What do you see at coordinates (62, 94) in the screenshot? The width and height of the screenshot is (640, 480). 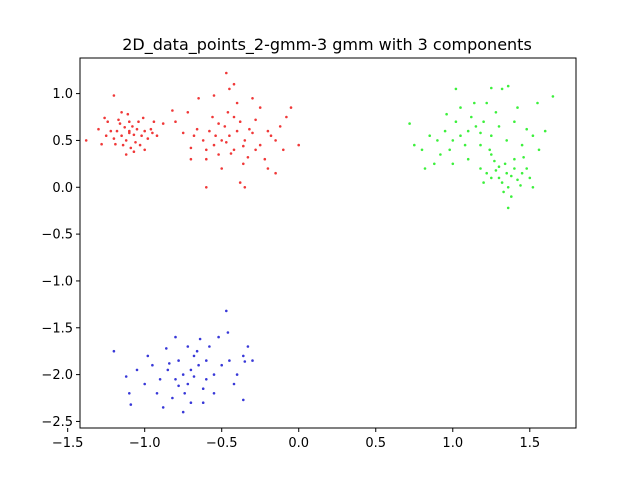 I see `y-tick-label: 1.0` at bounding box center [62, 94].